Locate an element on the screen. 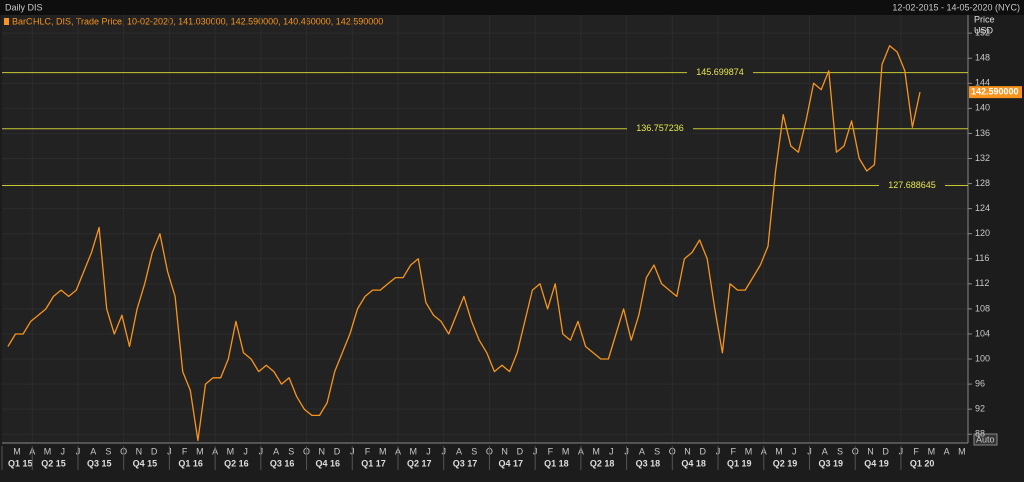 This screenshot has width=1024, height=482. y-axis-unit: USD is located at coordinates (984, 30).